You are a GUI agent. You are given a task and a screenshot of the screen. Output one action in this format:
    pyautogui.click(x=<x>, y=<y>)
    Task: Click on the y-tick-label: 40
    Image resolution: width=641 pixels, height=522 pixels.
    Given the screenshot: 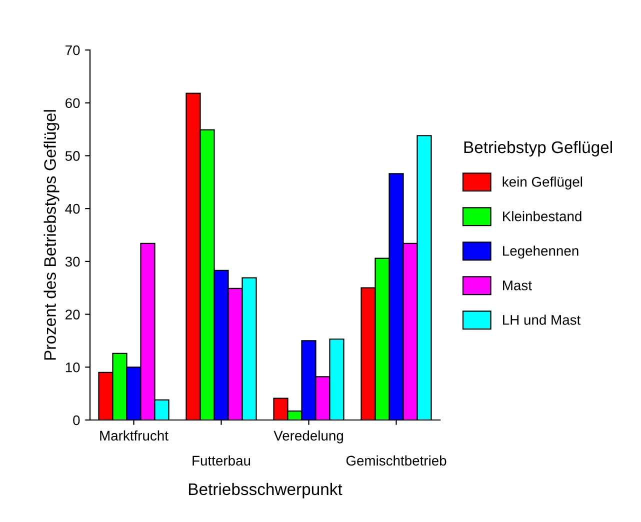 What is the action you would take?
    pyautogui.click(x=72, y=209)
    